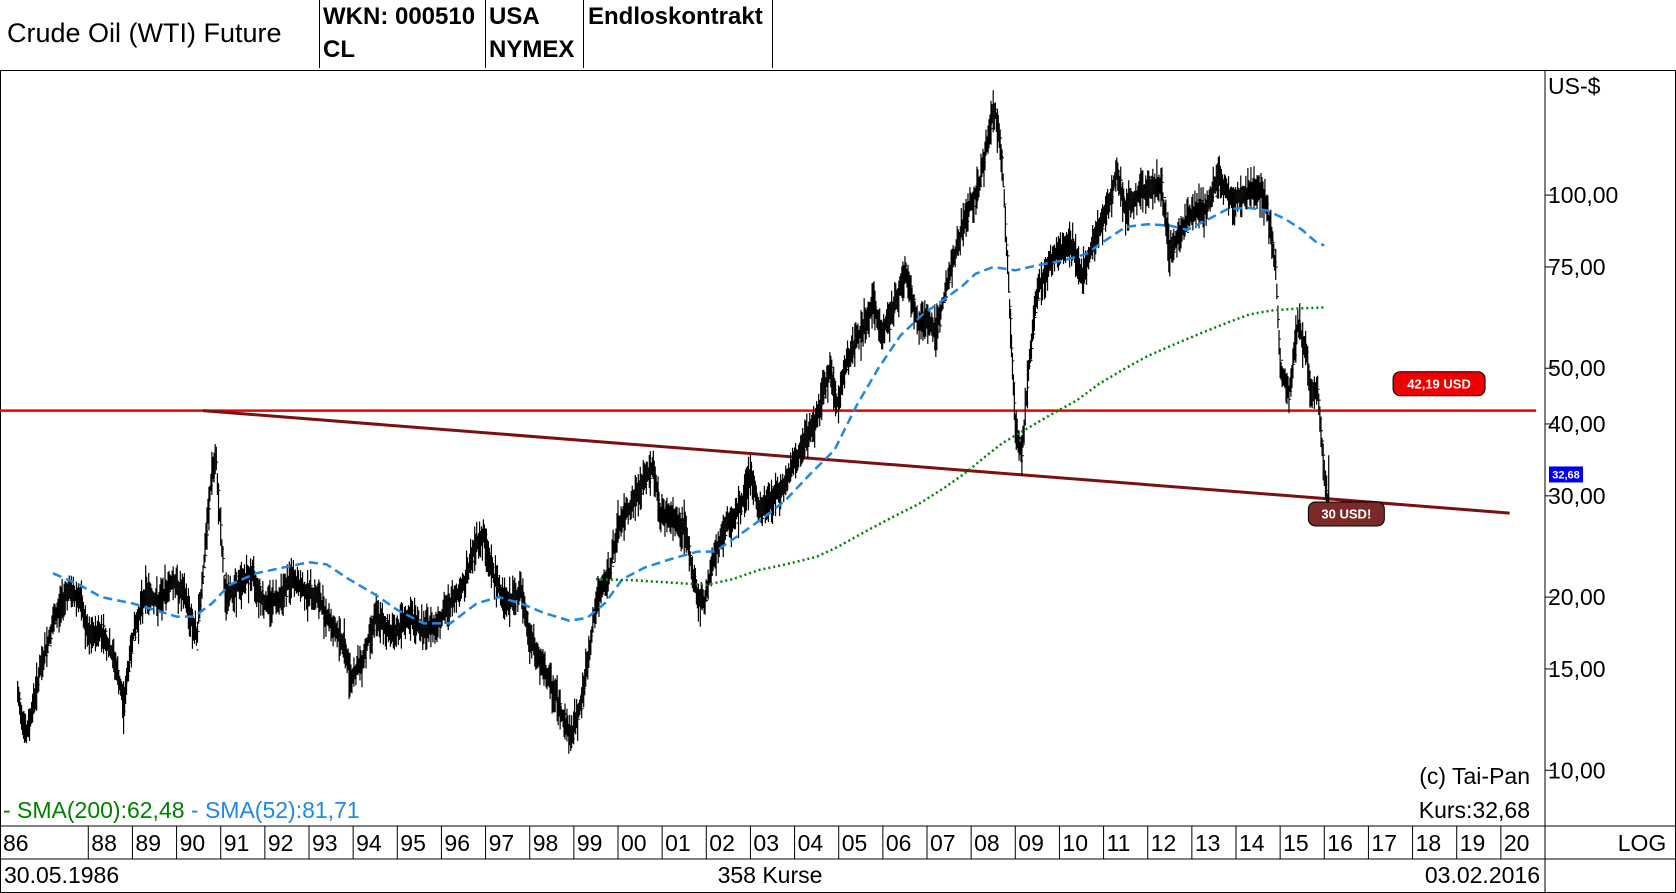 The width and height of the screenshot is (1676, 893). Describe the element at coordinates (766, 843) in the screenshot. I see `x-tick-label: 03` at that location.